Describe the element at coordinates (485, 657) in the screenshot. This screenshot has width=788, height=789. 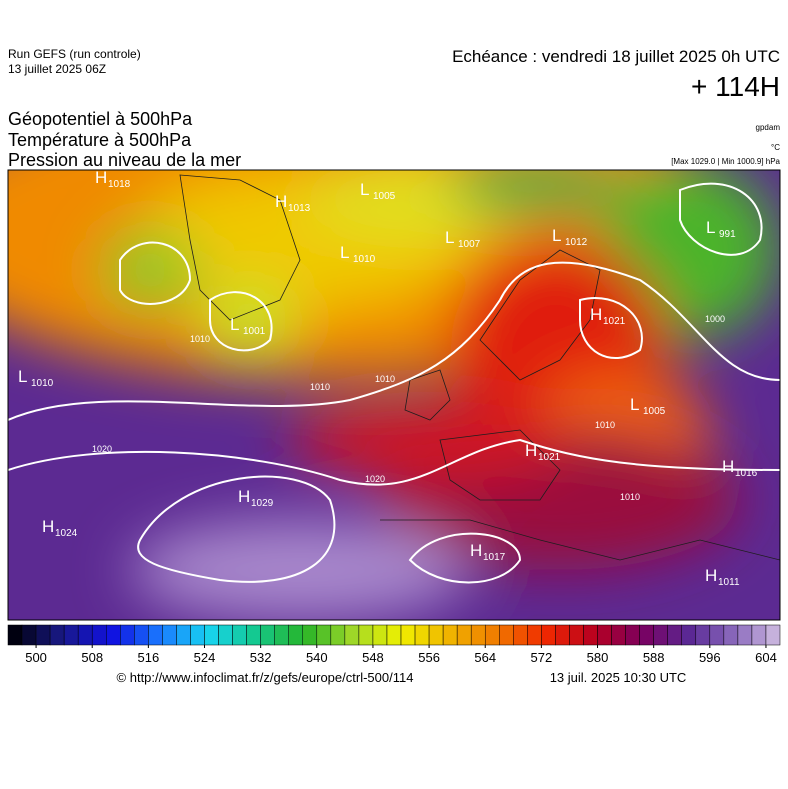
I see `colorbar-tick-label: 564` at that location.